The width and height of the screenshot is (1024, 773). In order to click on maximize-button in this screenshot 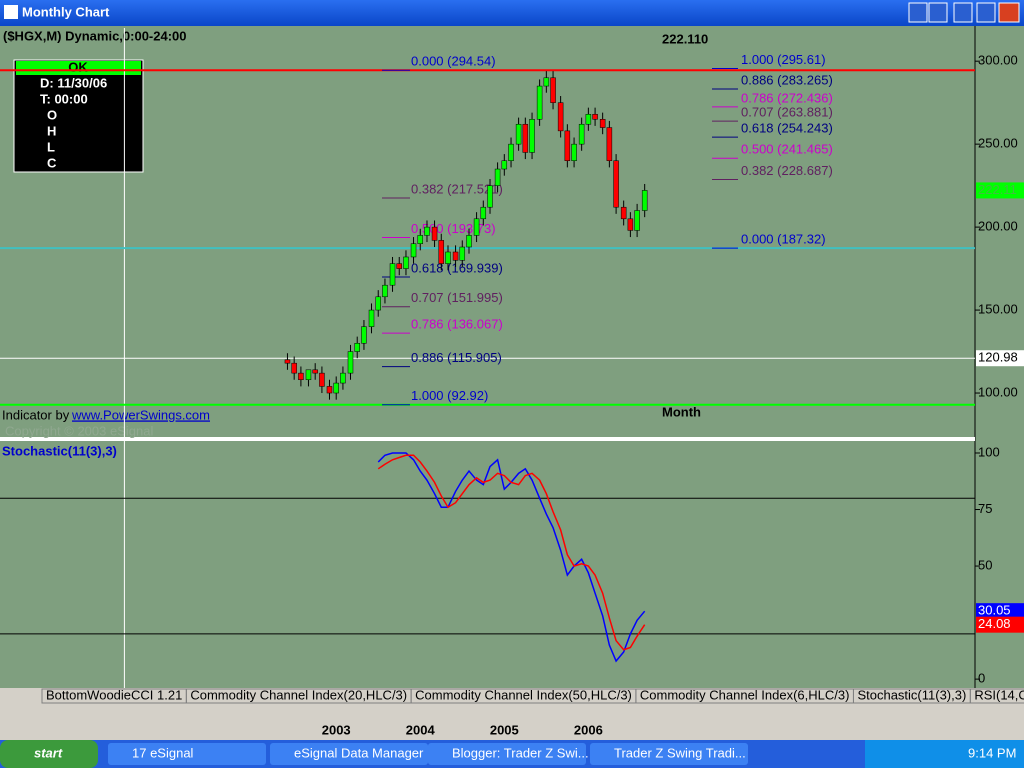, I will do `click(986, 12)`.